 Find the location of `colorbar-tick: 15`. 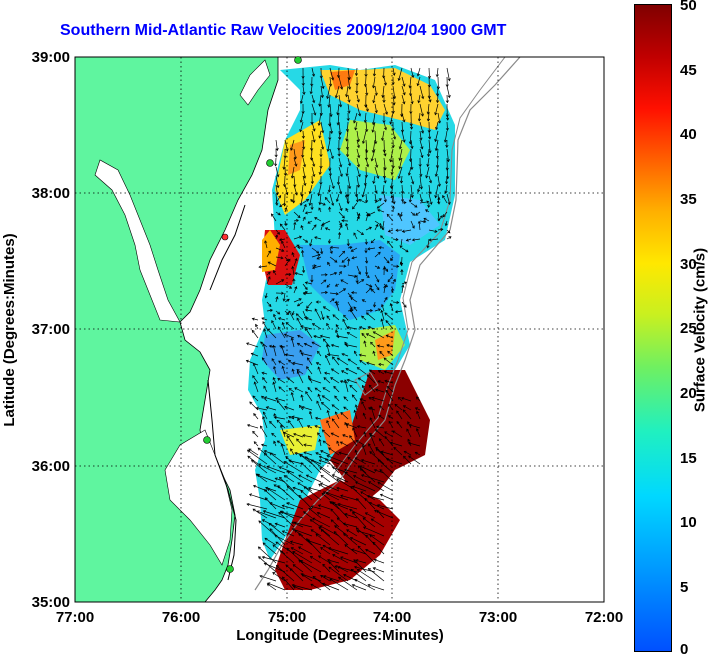

colorbar-tick: 15 is located at coordinates (688, 458).